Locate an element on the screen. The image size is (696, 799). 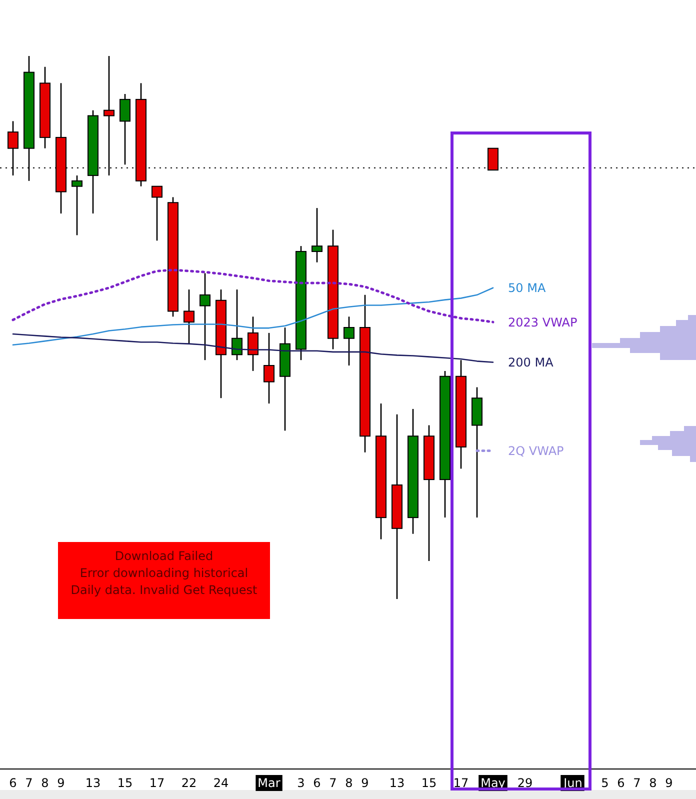
annotation: Error downloading historical Daily data. Invalid Get Request is located at coordinates (164, 582).